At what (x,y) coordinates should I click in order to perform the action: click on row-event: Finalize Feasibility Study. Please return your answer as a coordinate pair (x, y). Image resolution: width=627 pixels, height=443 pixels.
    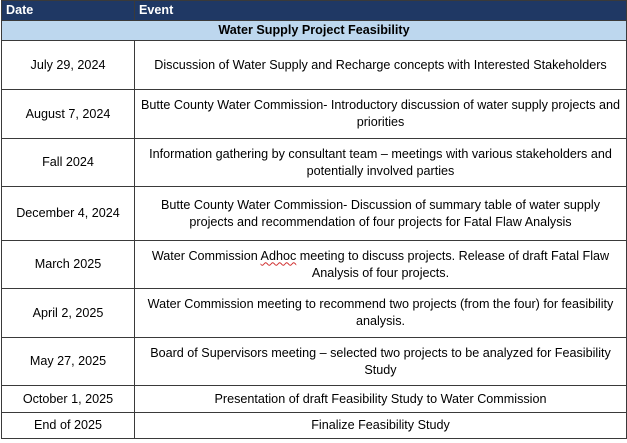
    Looking at the image, I should click on (380, 425).